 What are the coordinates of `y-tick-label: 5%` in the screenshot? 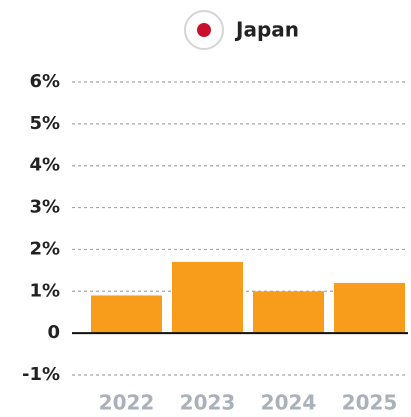 It's located at (44, 123).